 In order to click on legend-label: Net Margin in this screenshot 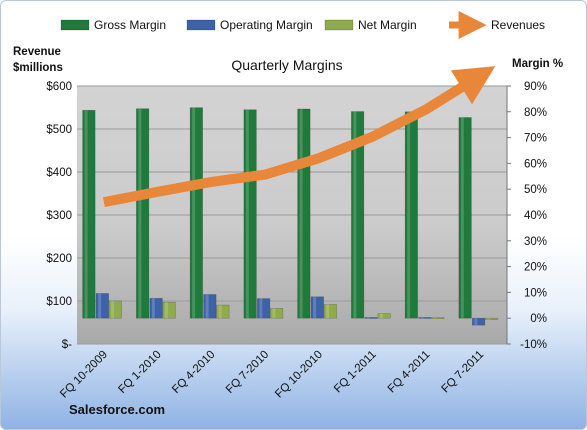, I will do `click(387, 25)`.